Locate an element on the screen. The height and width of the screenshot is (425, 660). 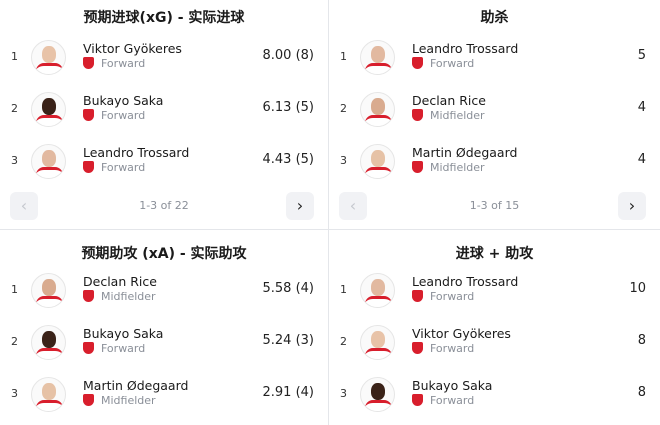
player-row: 2 Viktor Gyökeres Forward 8 is located at coordinates (494, 343).